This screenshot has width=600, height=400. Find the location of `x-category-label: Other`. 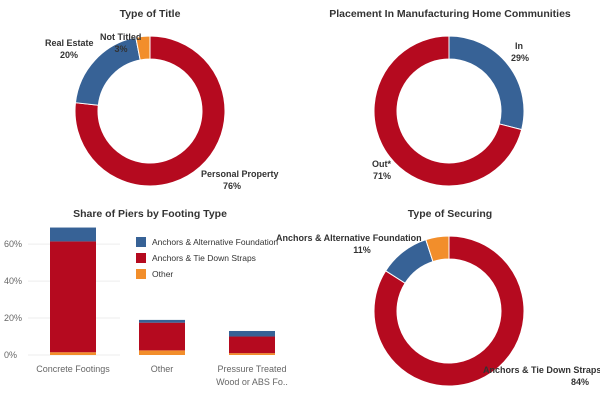

x-category-label: Other is located at coordinates (162, 369).